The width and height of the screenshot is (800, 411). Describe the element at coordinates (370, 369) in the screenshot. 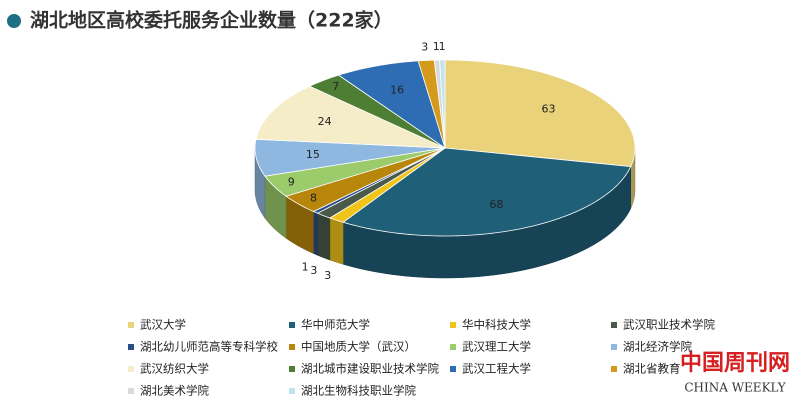

I see `legend-label: 湖北城市建设职业技术学院` at that location.